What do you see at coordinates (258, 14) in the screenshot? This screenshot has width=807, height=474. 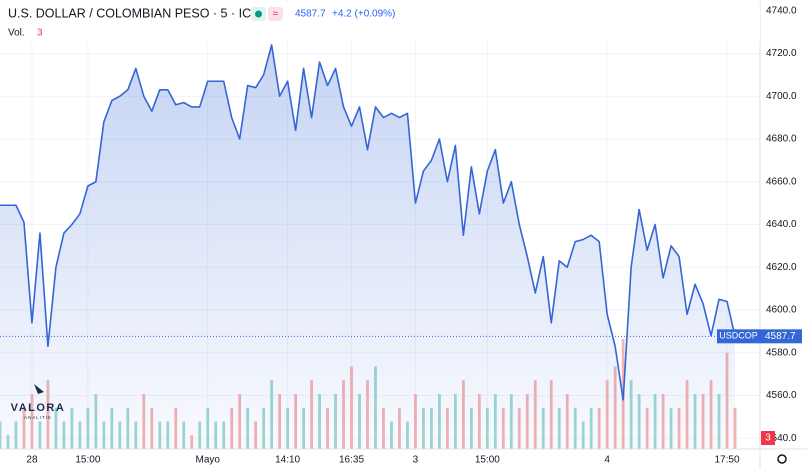 I see `status-dot` at bounding box center [258, 14].